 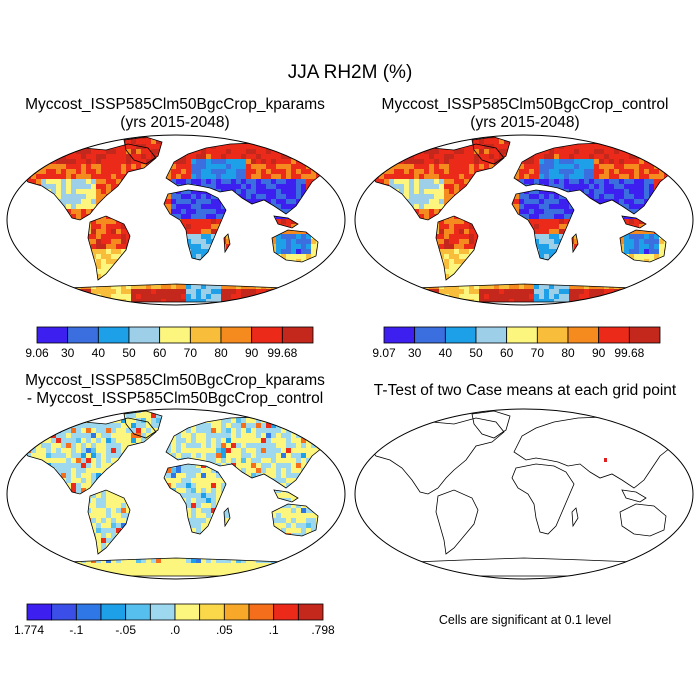 What do you see at coordinates (175, 380) in the screenshot?
I see `panel-title-difference-line1: Myccost_ISSP585Clm50BgcCrop_kparams` at bounding box center [175, 380].